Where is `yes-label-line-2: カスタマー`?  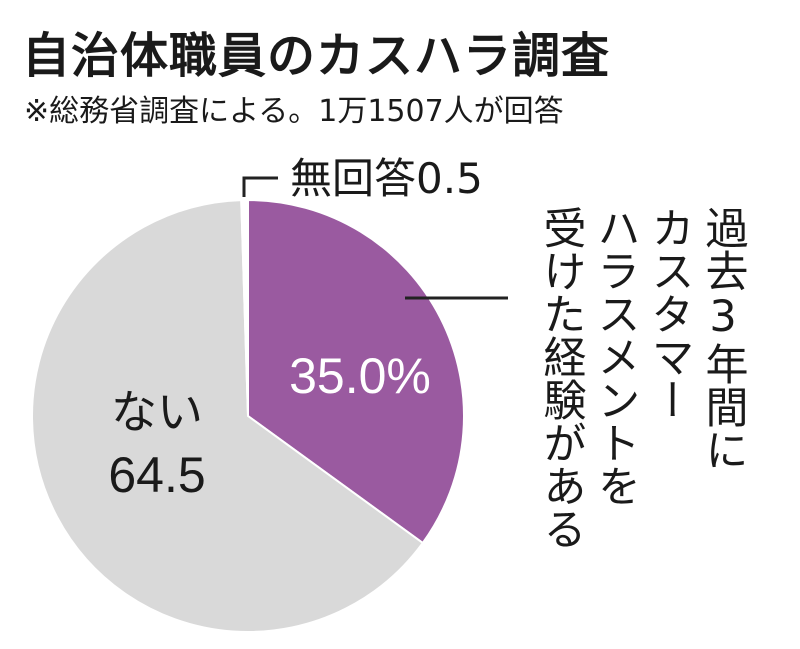 yes-label-line-2: カスタマー is located at coordinates (669, 313).